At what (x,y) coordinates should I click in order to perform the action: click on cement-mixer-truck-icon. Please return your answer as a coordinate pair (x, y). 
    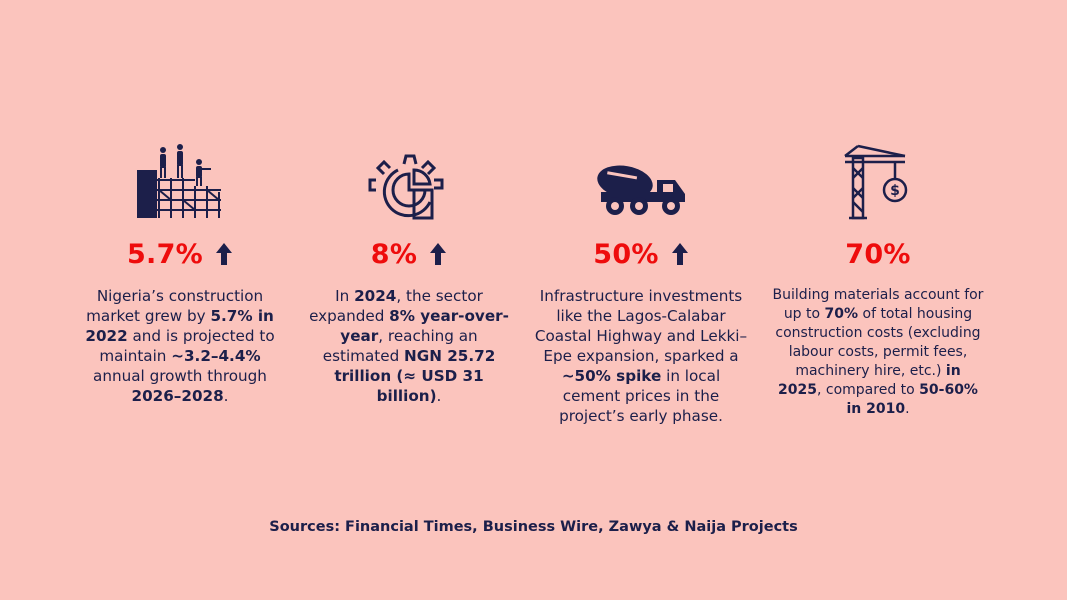
    Looking at the image, I should click on (641, 180).